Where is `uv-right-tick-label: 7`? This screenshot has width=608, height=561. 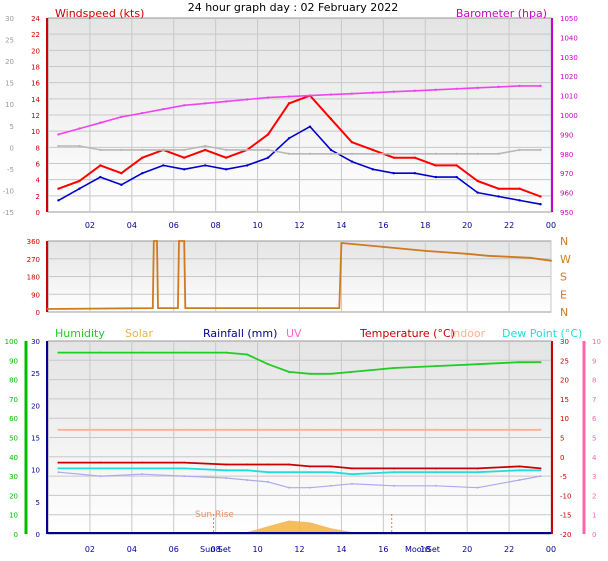 uv-right-tick-label: 7 is located at coordinates (594, 400).